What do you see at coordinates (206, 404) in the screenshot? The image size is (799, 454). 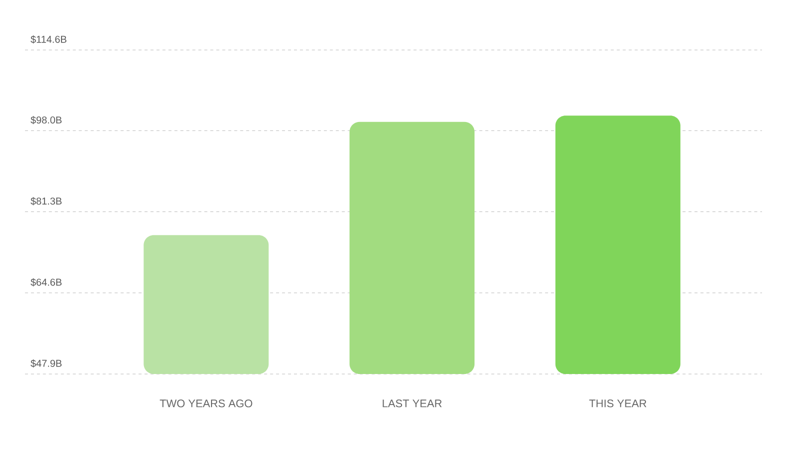 I see `x-tick-label: TWO YEARS AGO` at bounding box center [206, 404].